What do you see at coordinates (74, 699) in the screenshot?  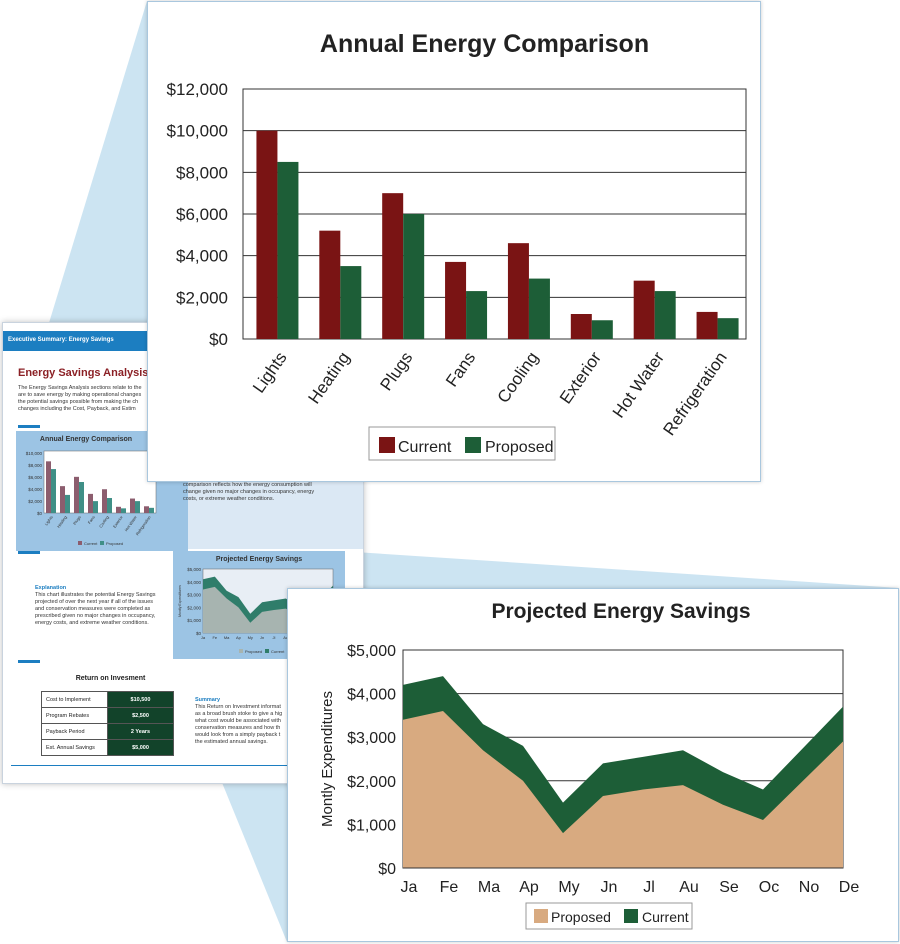 I see `roi-label: Cost to Implement` at bounding box center [74, 699].